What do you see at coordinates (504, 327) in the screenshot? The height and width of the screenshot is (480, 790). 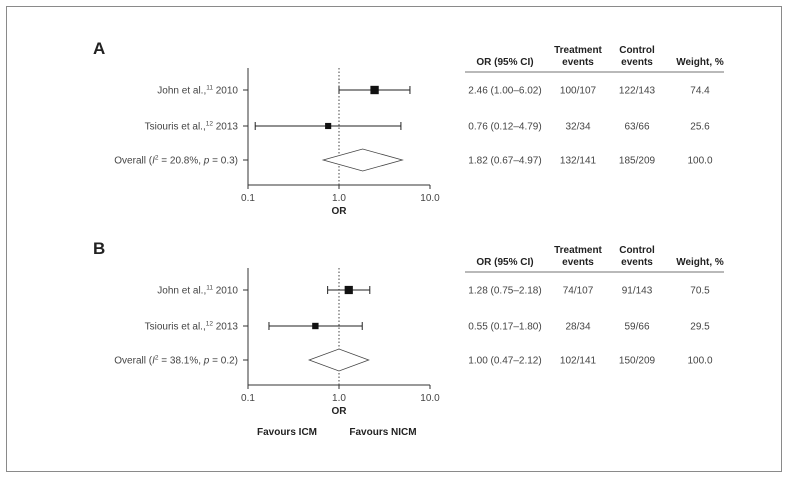 I see `or-ci-cell: 0.55 (0.17–1.80)` at bounding box center [504, 327].